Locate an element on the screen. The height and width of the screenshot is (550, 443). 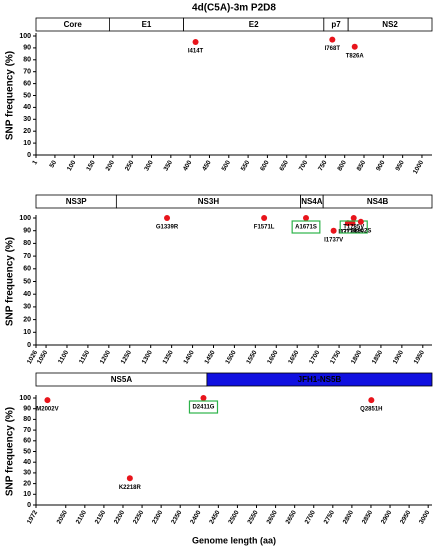
point-label: M2002V is located at coordinates (47, 410).